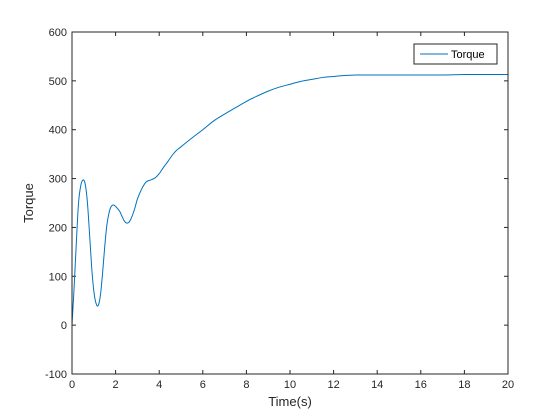 This screenshot has width=560, height=420. Describe the element at coordinates (28, 203) in the screenshot. I see `y-axis-label: Torque` at that location.